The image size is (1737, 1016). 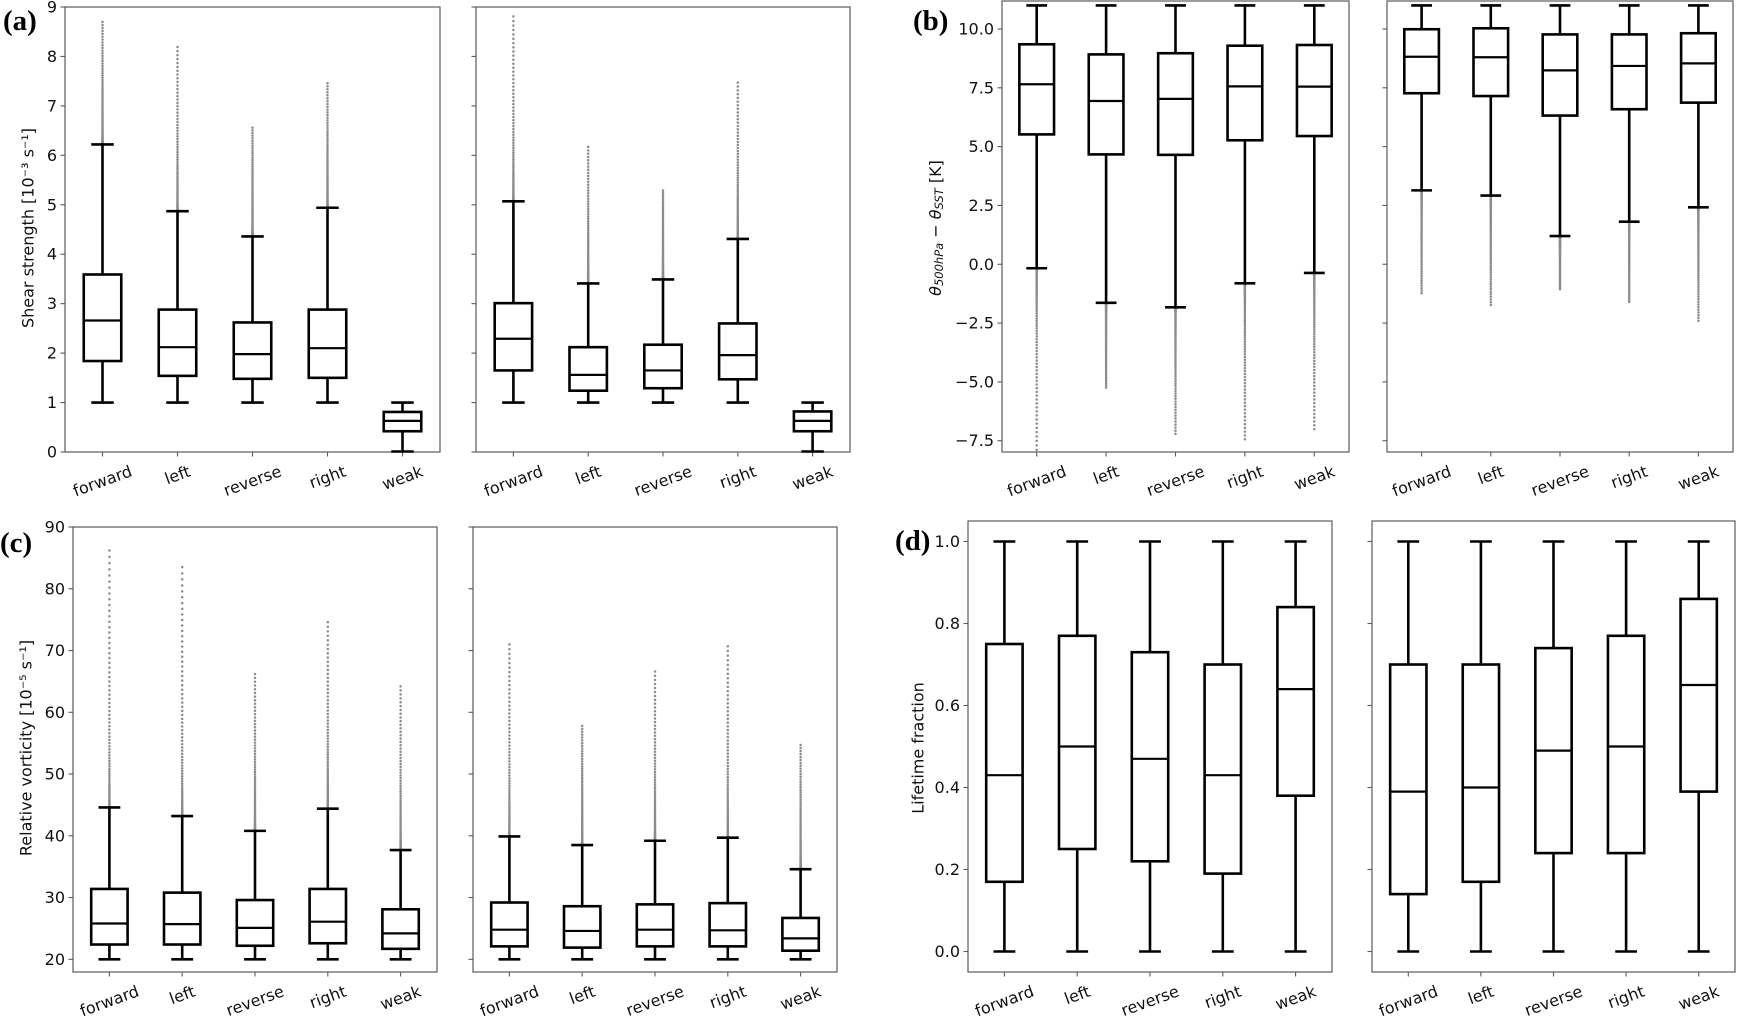 I want to click on y-tick-label: 80, so click(x=55, y=588).